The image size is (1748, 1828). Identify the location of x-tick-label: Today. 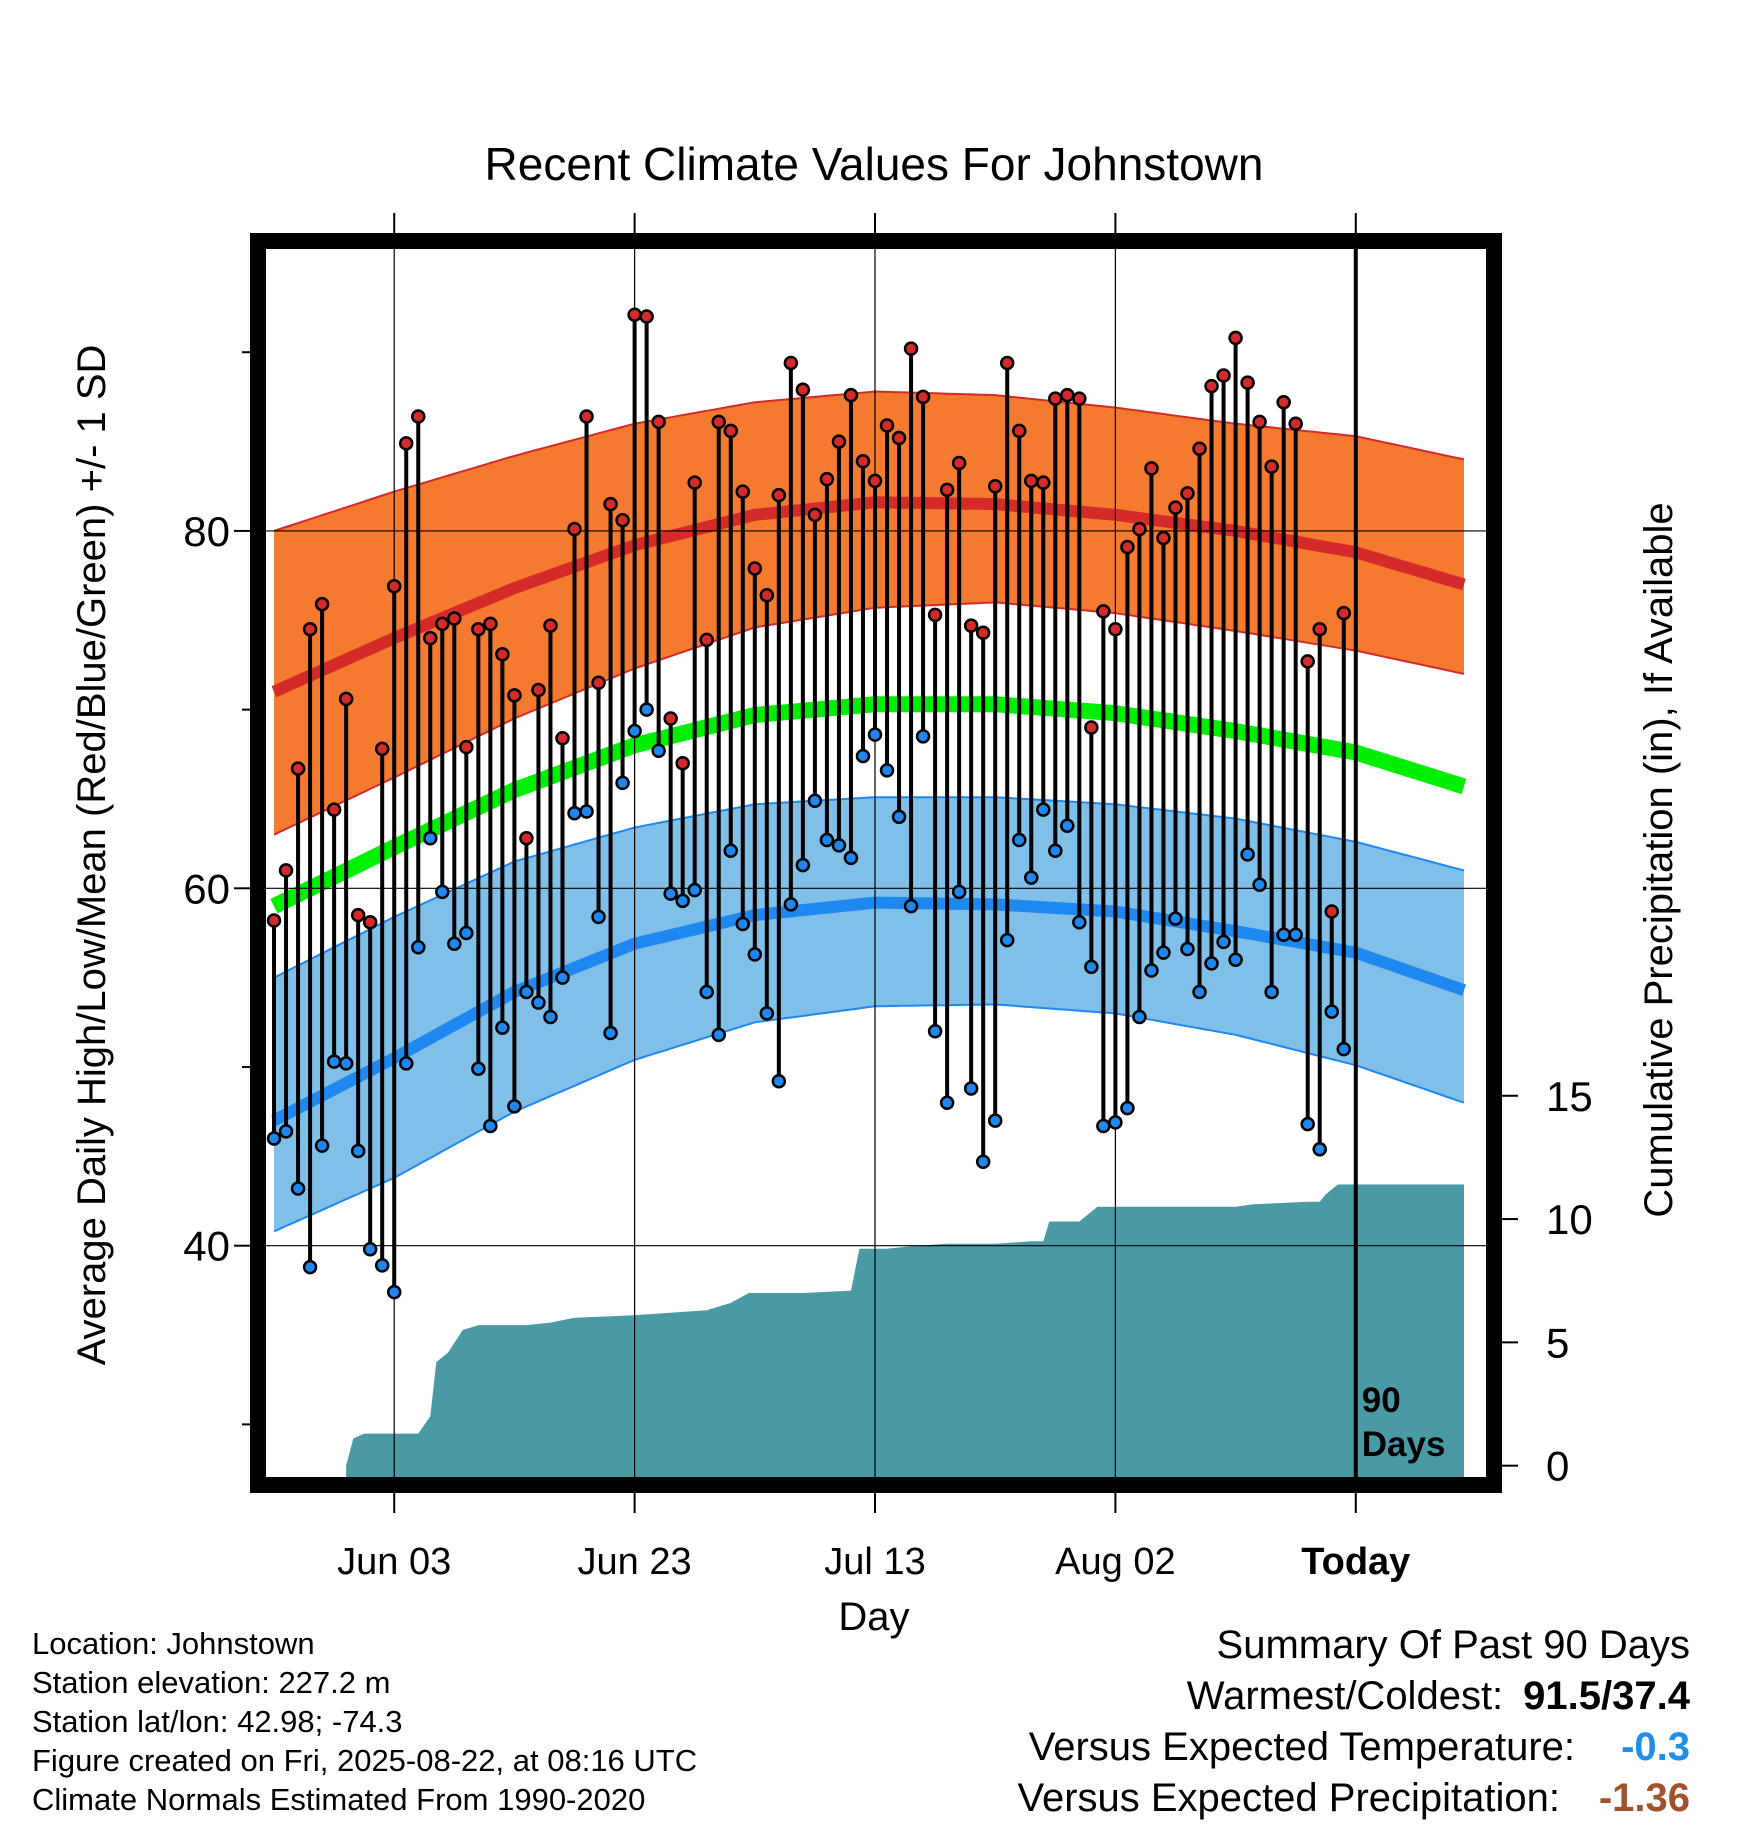
(1355, 1562).